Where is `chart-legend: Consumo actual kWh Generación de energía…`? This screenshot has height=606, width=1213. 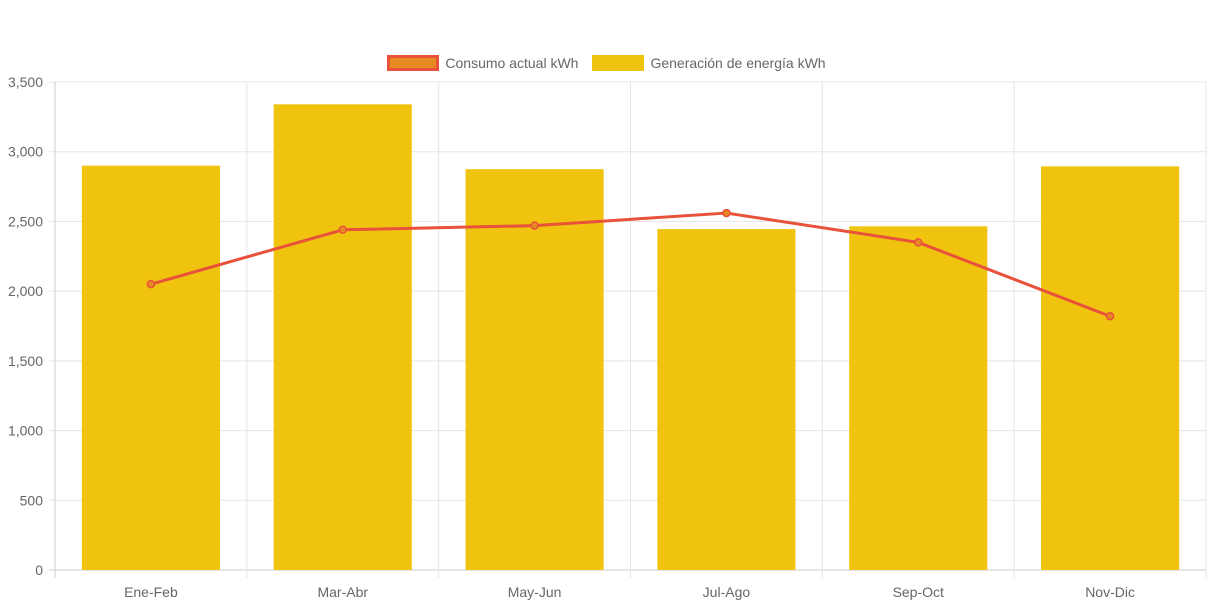
chart-legend: Consumo actual kWh Generación de energía… is located at coordinates (606, 63).